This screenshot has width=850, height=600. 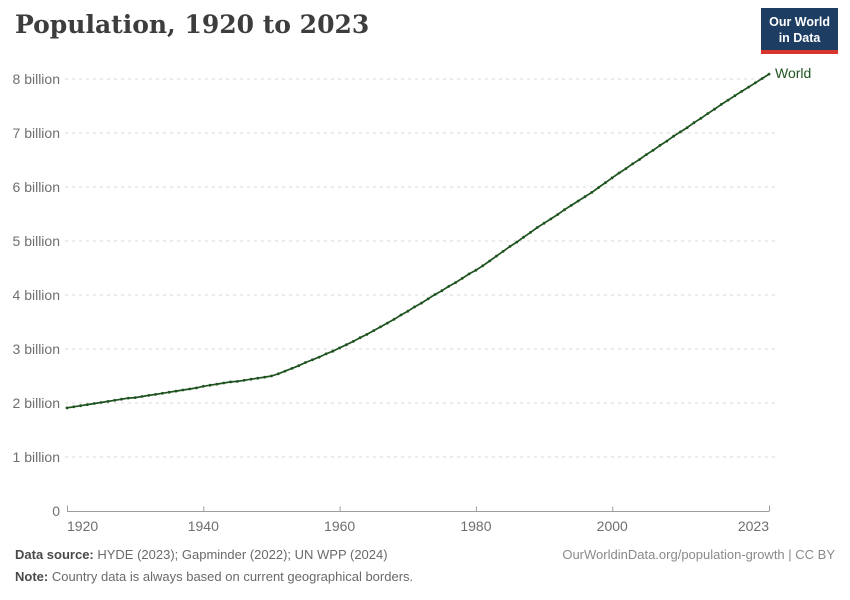 I want to click on y-tick-label: 0, so click(x=56, y=511).